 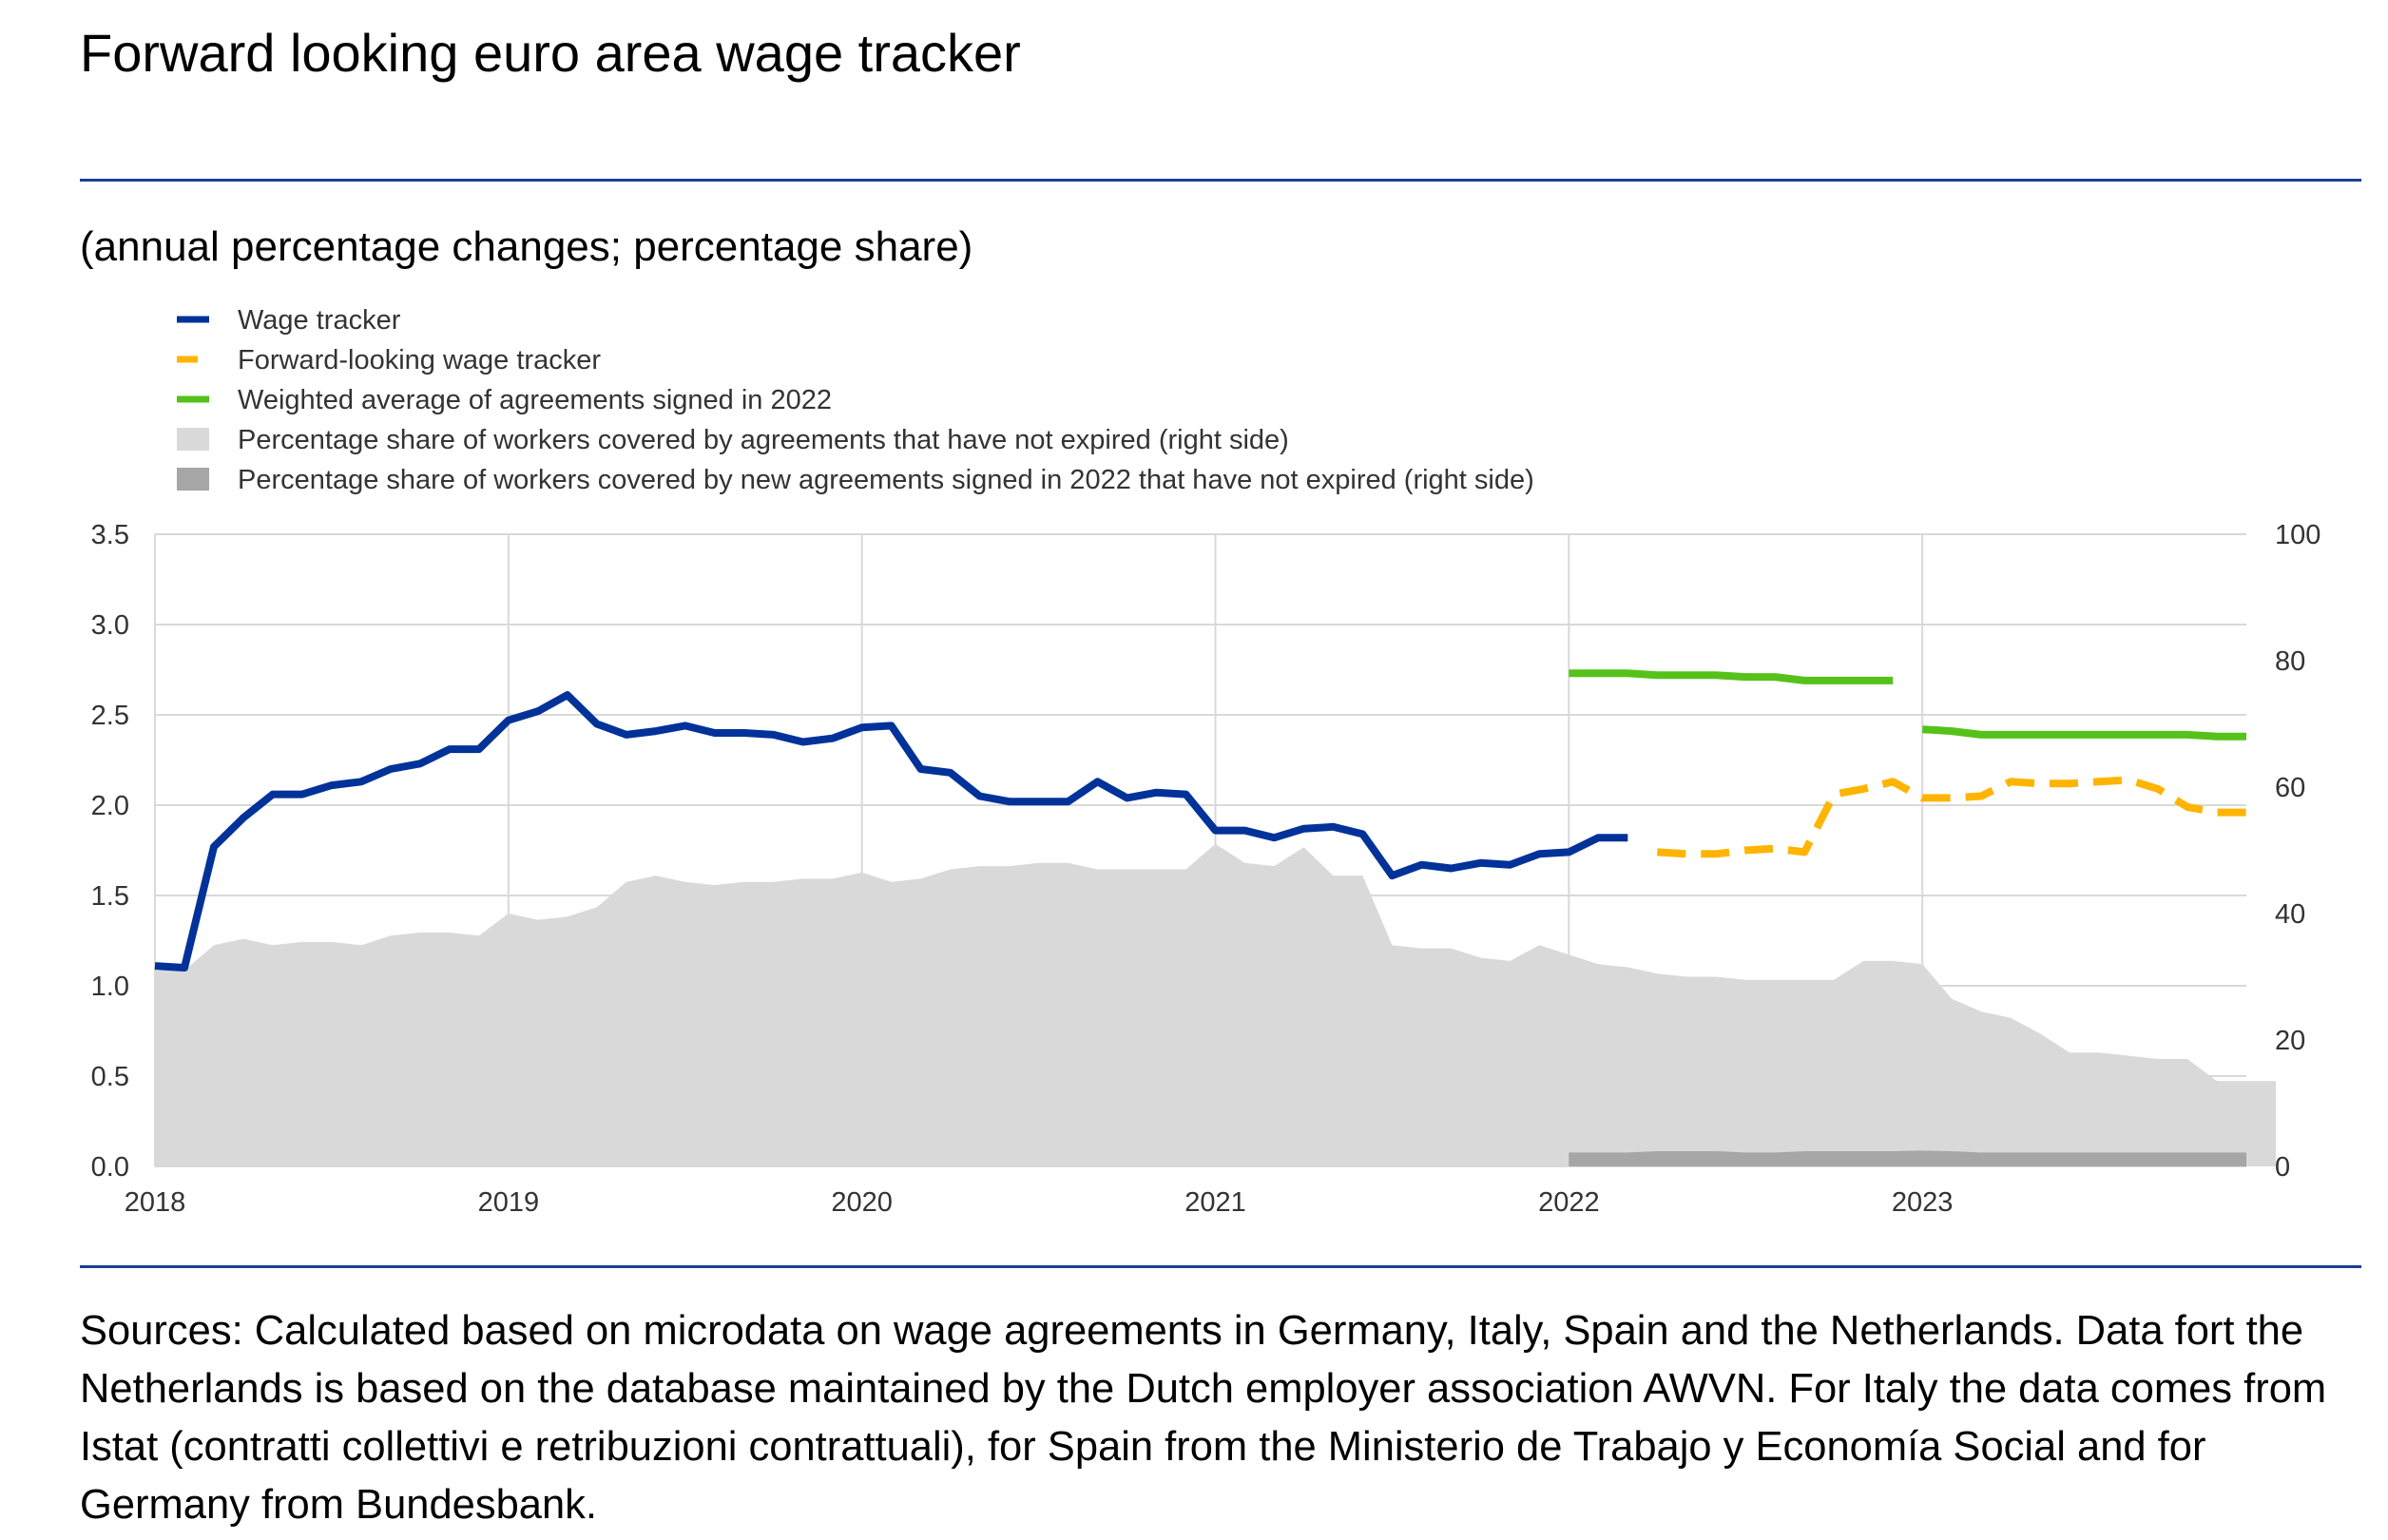 What do you see at coordinates (110, 1167) in the screenshot?
I see `left-tick-label: 0.0` at bounding box center [110, 1167].